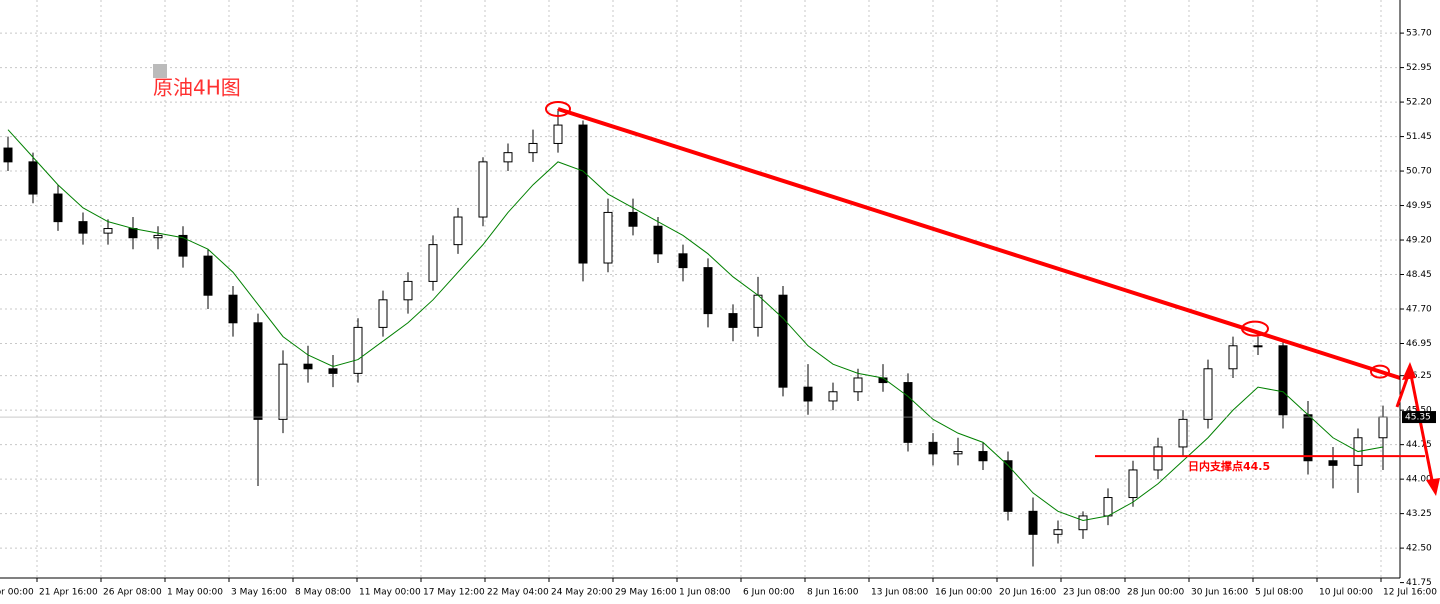 This screenshot has height=604, width=1440. Describe the element at coordinates (68, 593) in the screenshot. I see `x-tick-label: 21 Apr 16:00` at that location.